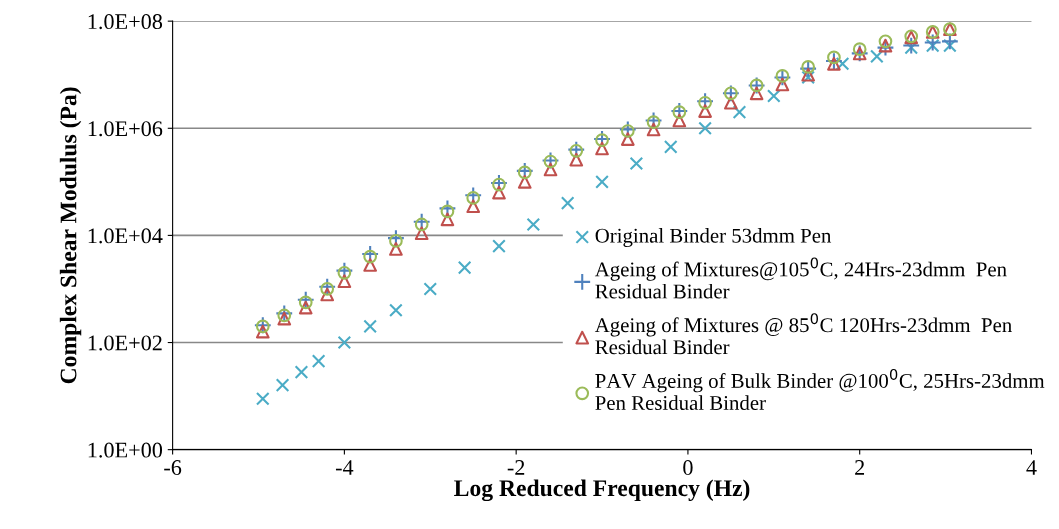 This screenshot has width=1059, height=529. I want to click on y-tick-label: 1.0E+08, so click(125, 22).